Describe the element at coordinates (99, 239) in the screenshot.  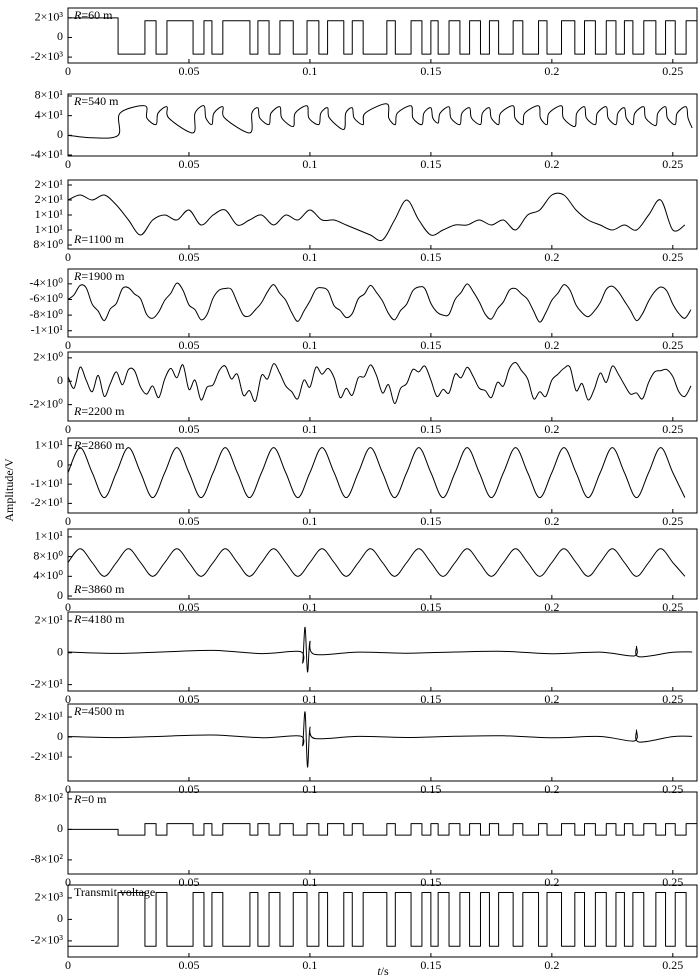
I see `panel-label: R=1100 m` at that location.